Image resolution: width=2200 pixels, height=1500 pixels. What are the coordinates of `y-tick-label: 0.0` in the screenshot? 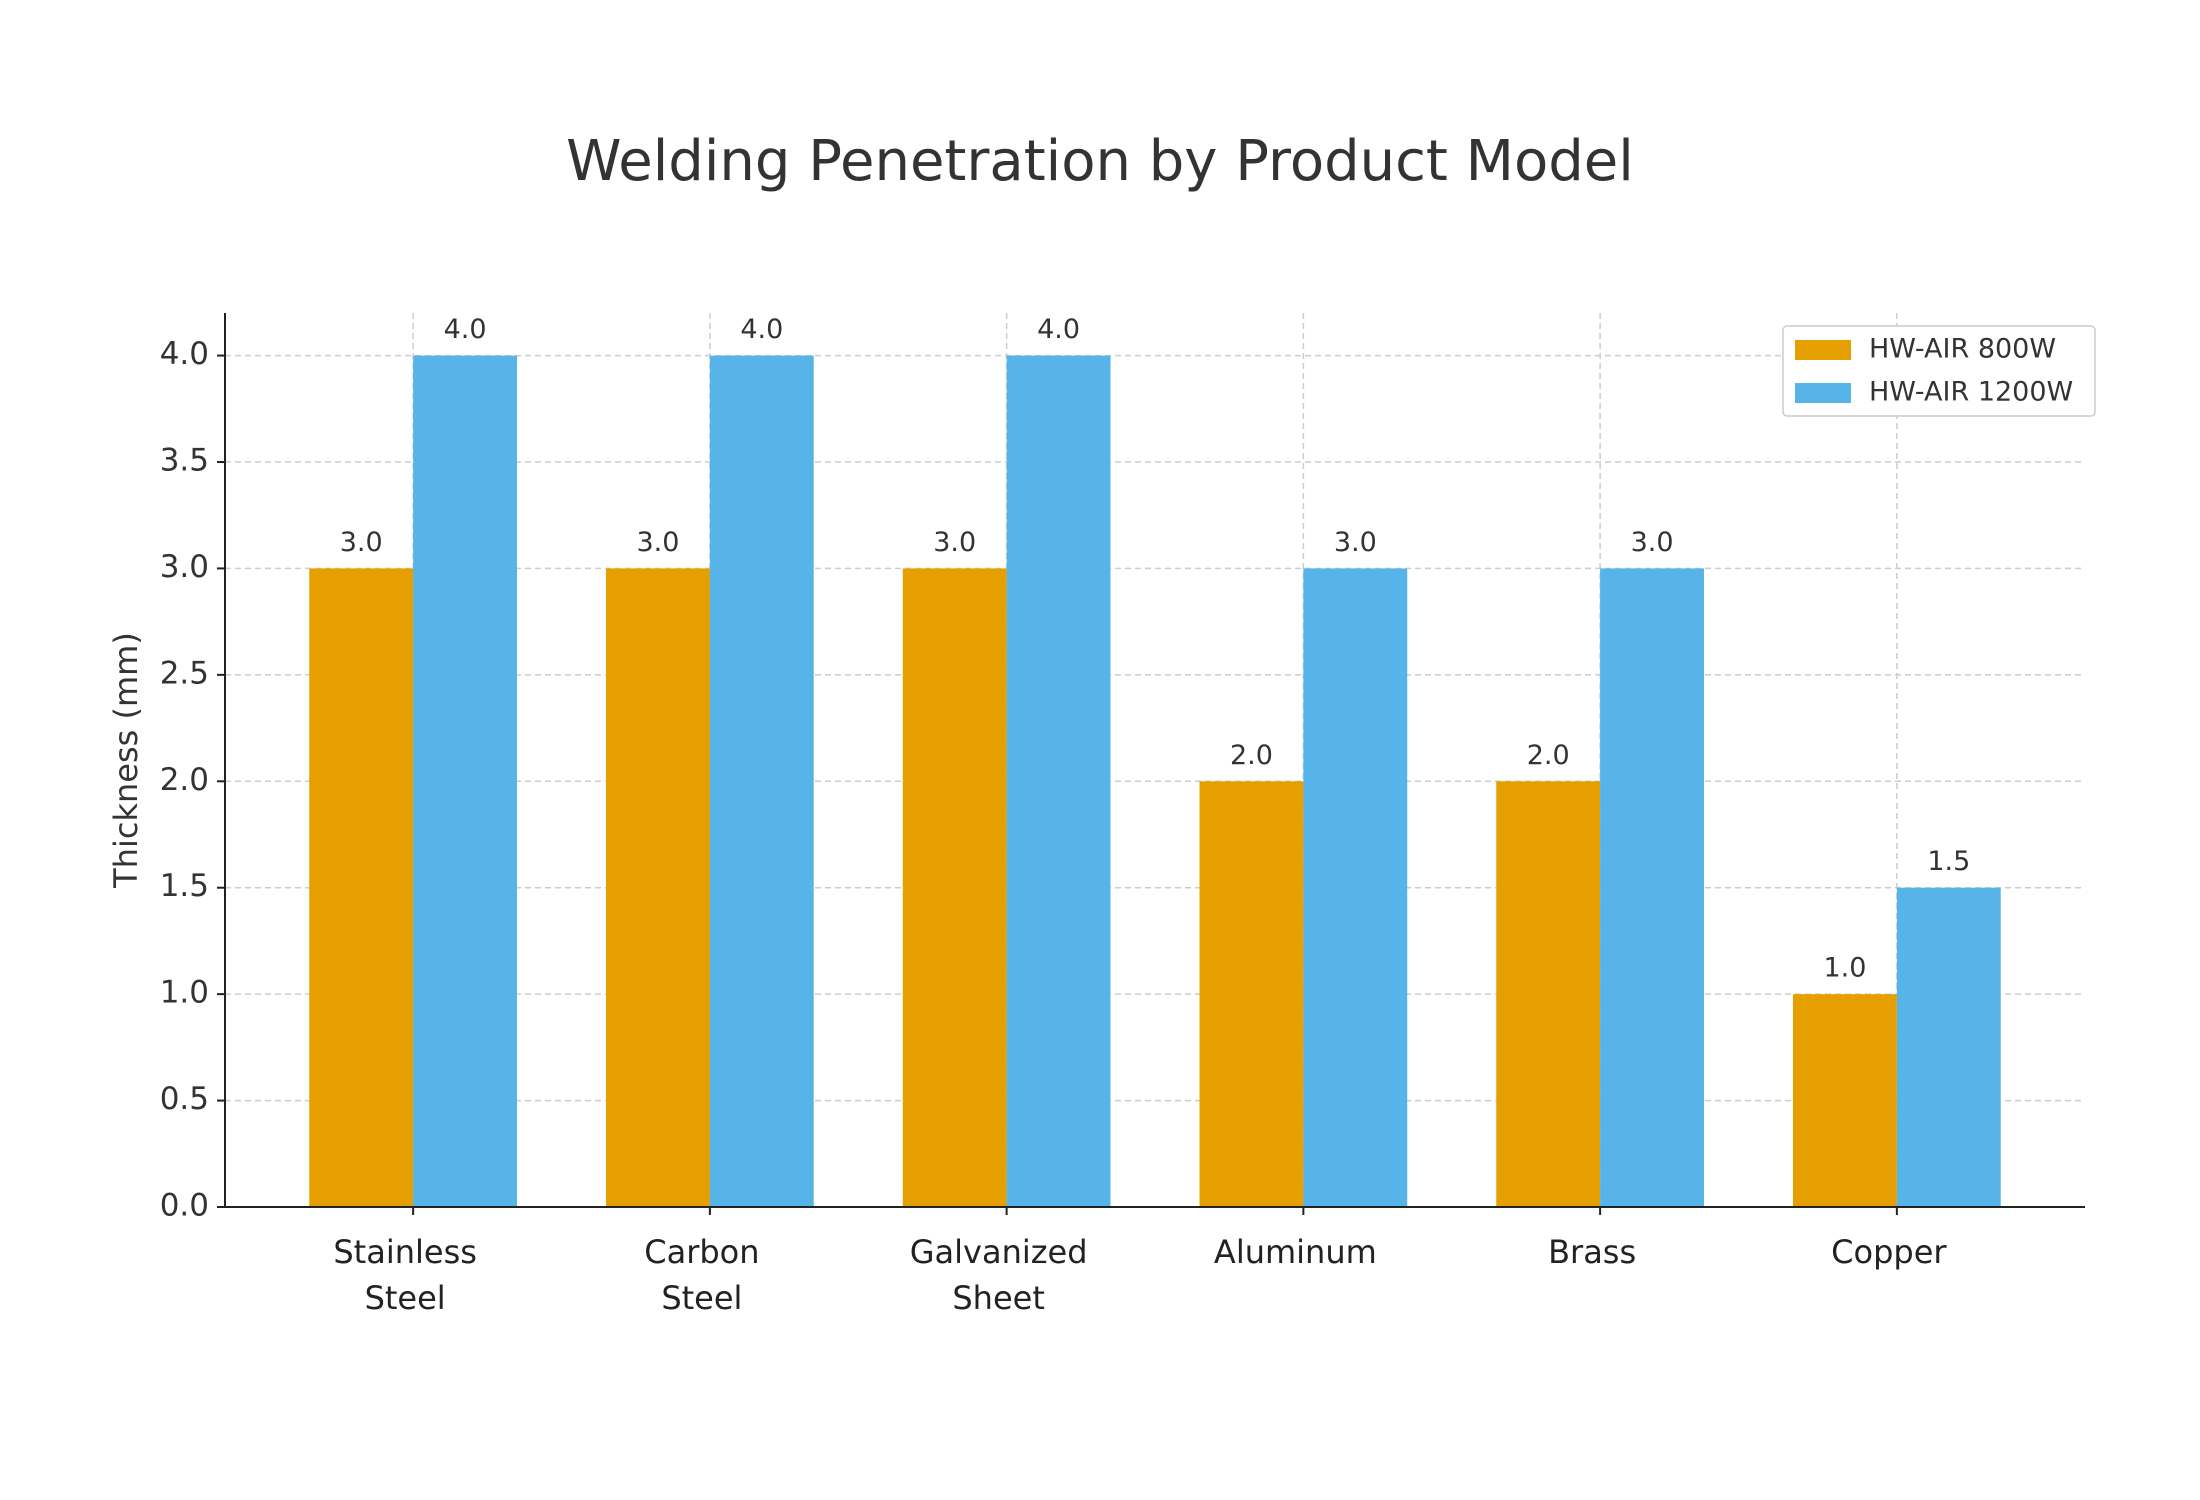 It's located at (184, 1206).